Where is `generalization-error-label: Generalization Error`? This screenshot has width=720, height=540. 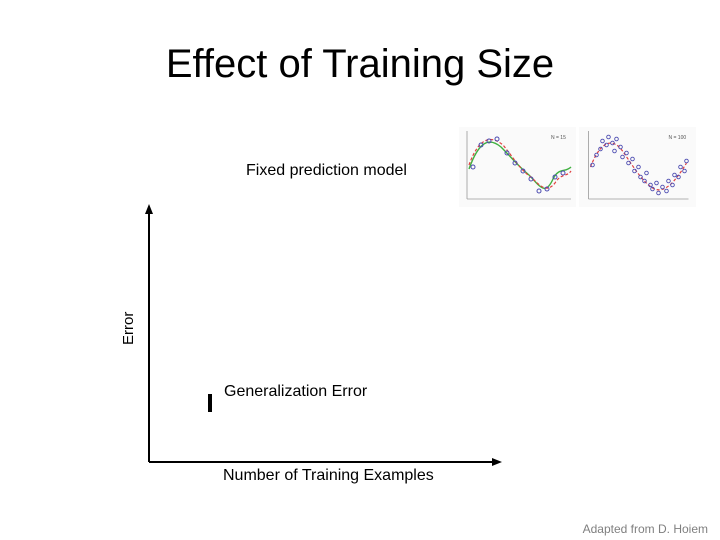 generalization-error-label: Generalization Error is located at coordinates (296, 389).